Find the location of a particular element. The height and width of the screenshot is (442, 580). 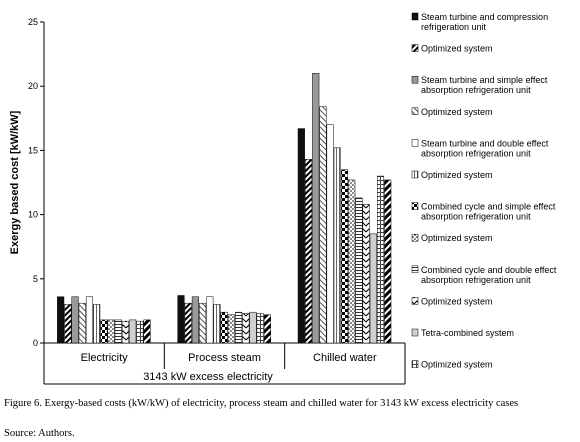

legend-label: Steam turbine and simple effect is located at coordinates (484, 80).